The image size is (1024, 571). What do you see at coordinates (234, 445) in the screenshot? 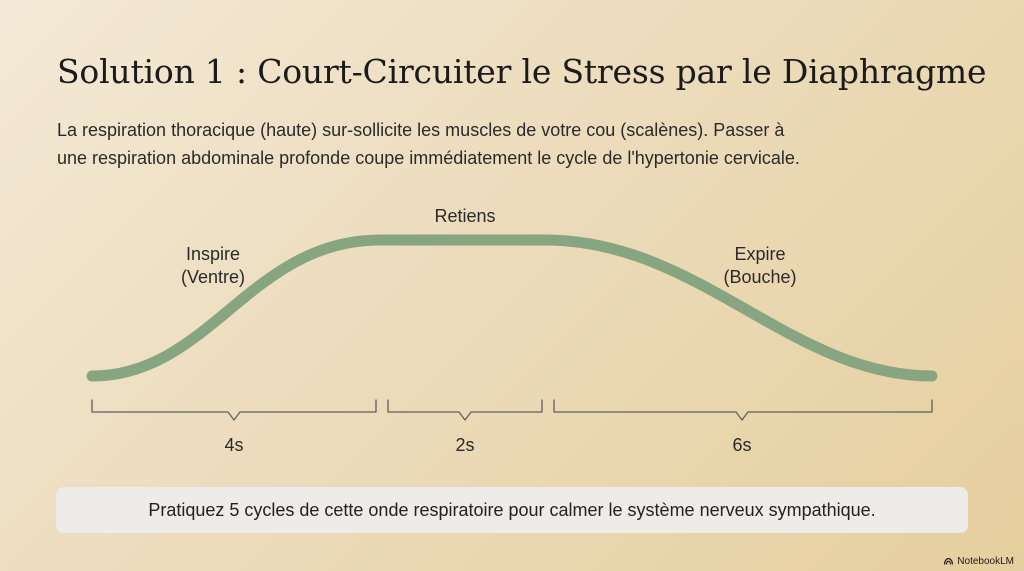
I see `duration-inspire: 4s` at bounding box center [234, 445].